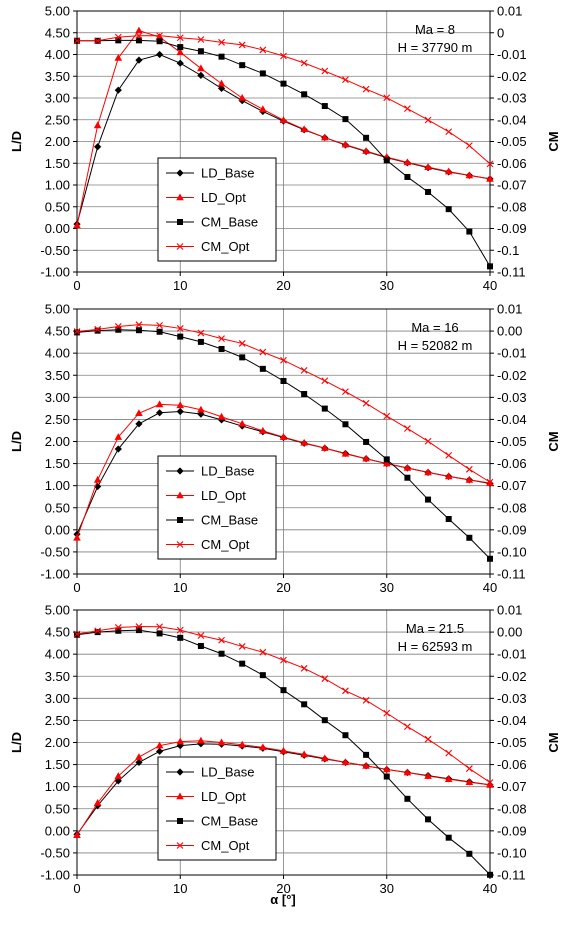  What do you see at coordinates (57, 529) in the screenshot?
I see `y-tick-label: 0.00` at bounding box center [57, 529].